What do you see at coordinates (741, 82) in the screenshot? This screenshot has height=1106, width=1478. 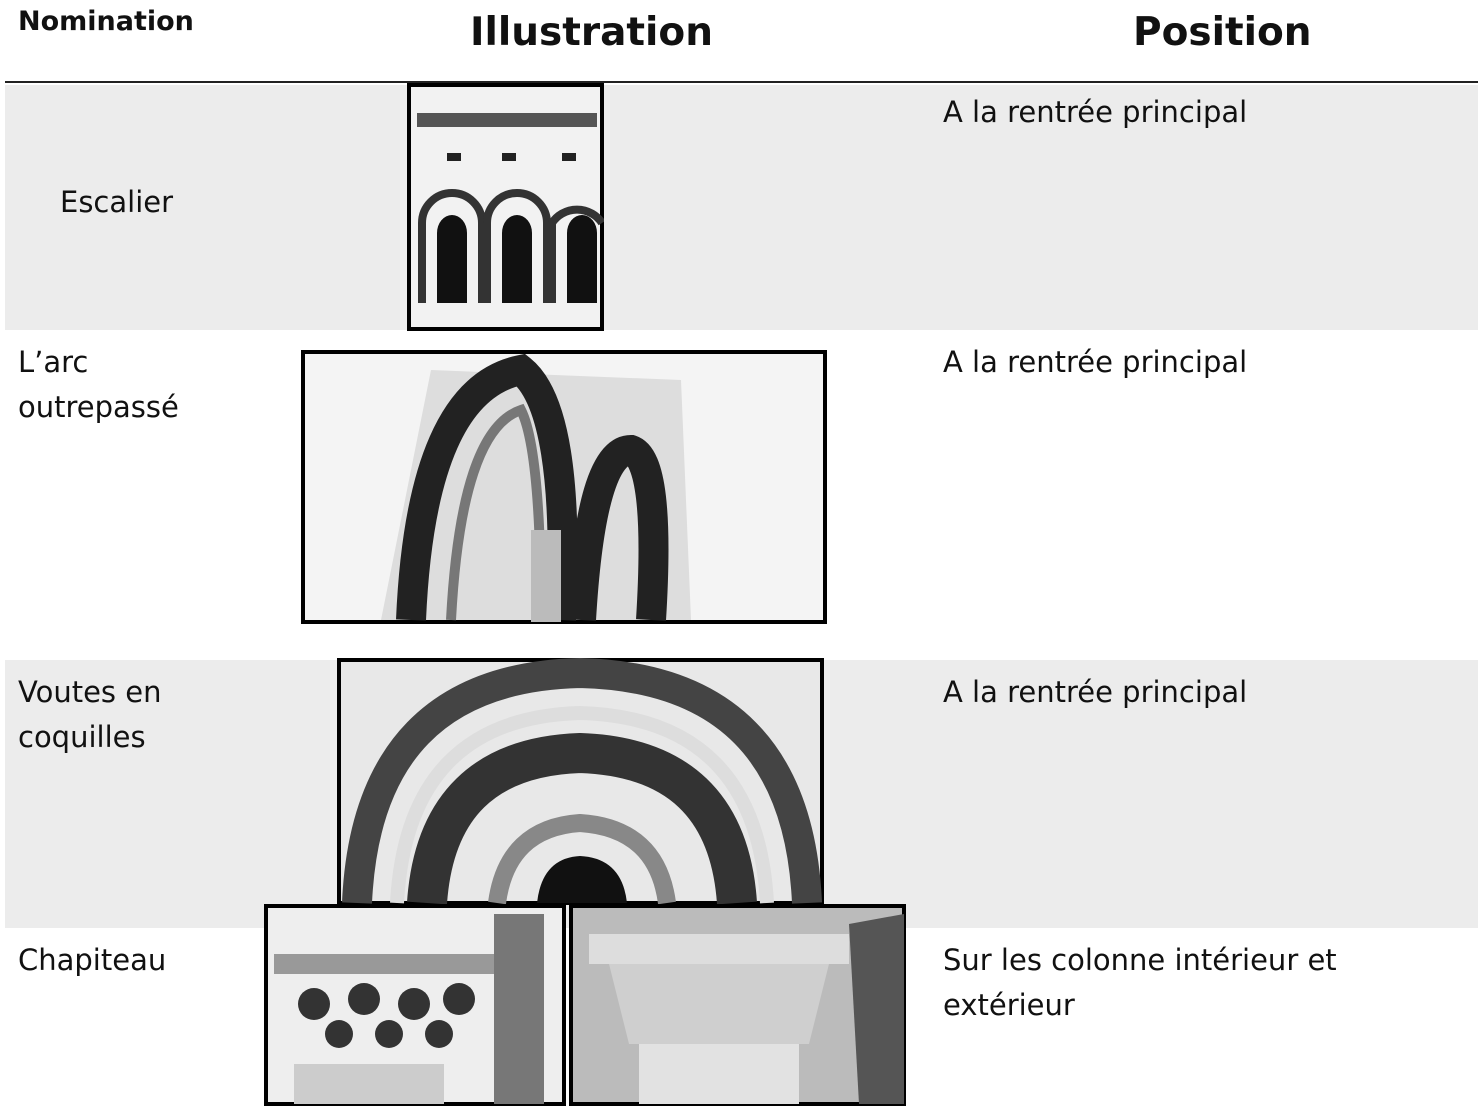 I see `header-rule` at bounding box center [741, 82].